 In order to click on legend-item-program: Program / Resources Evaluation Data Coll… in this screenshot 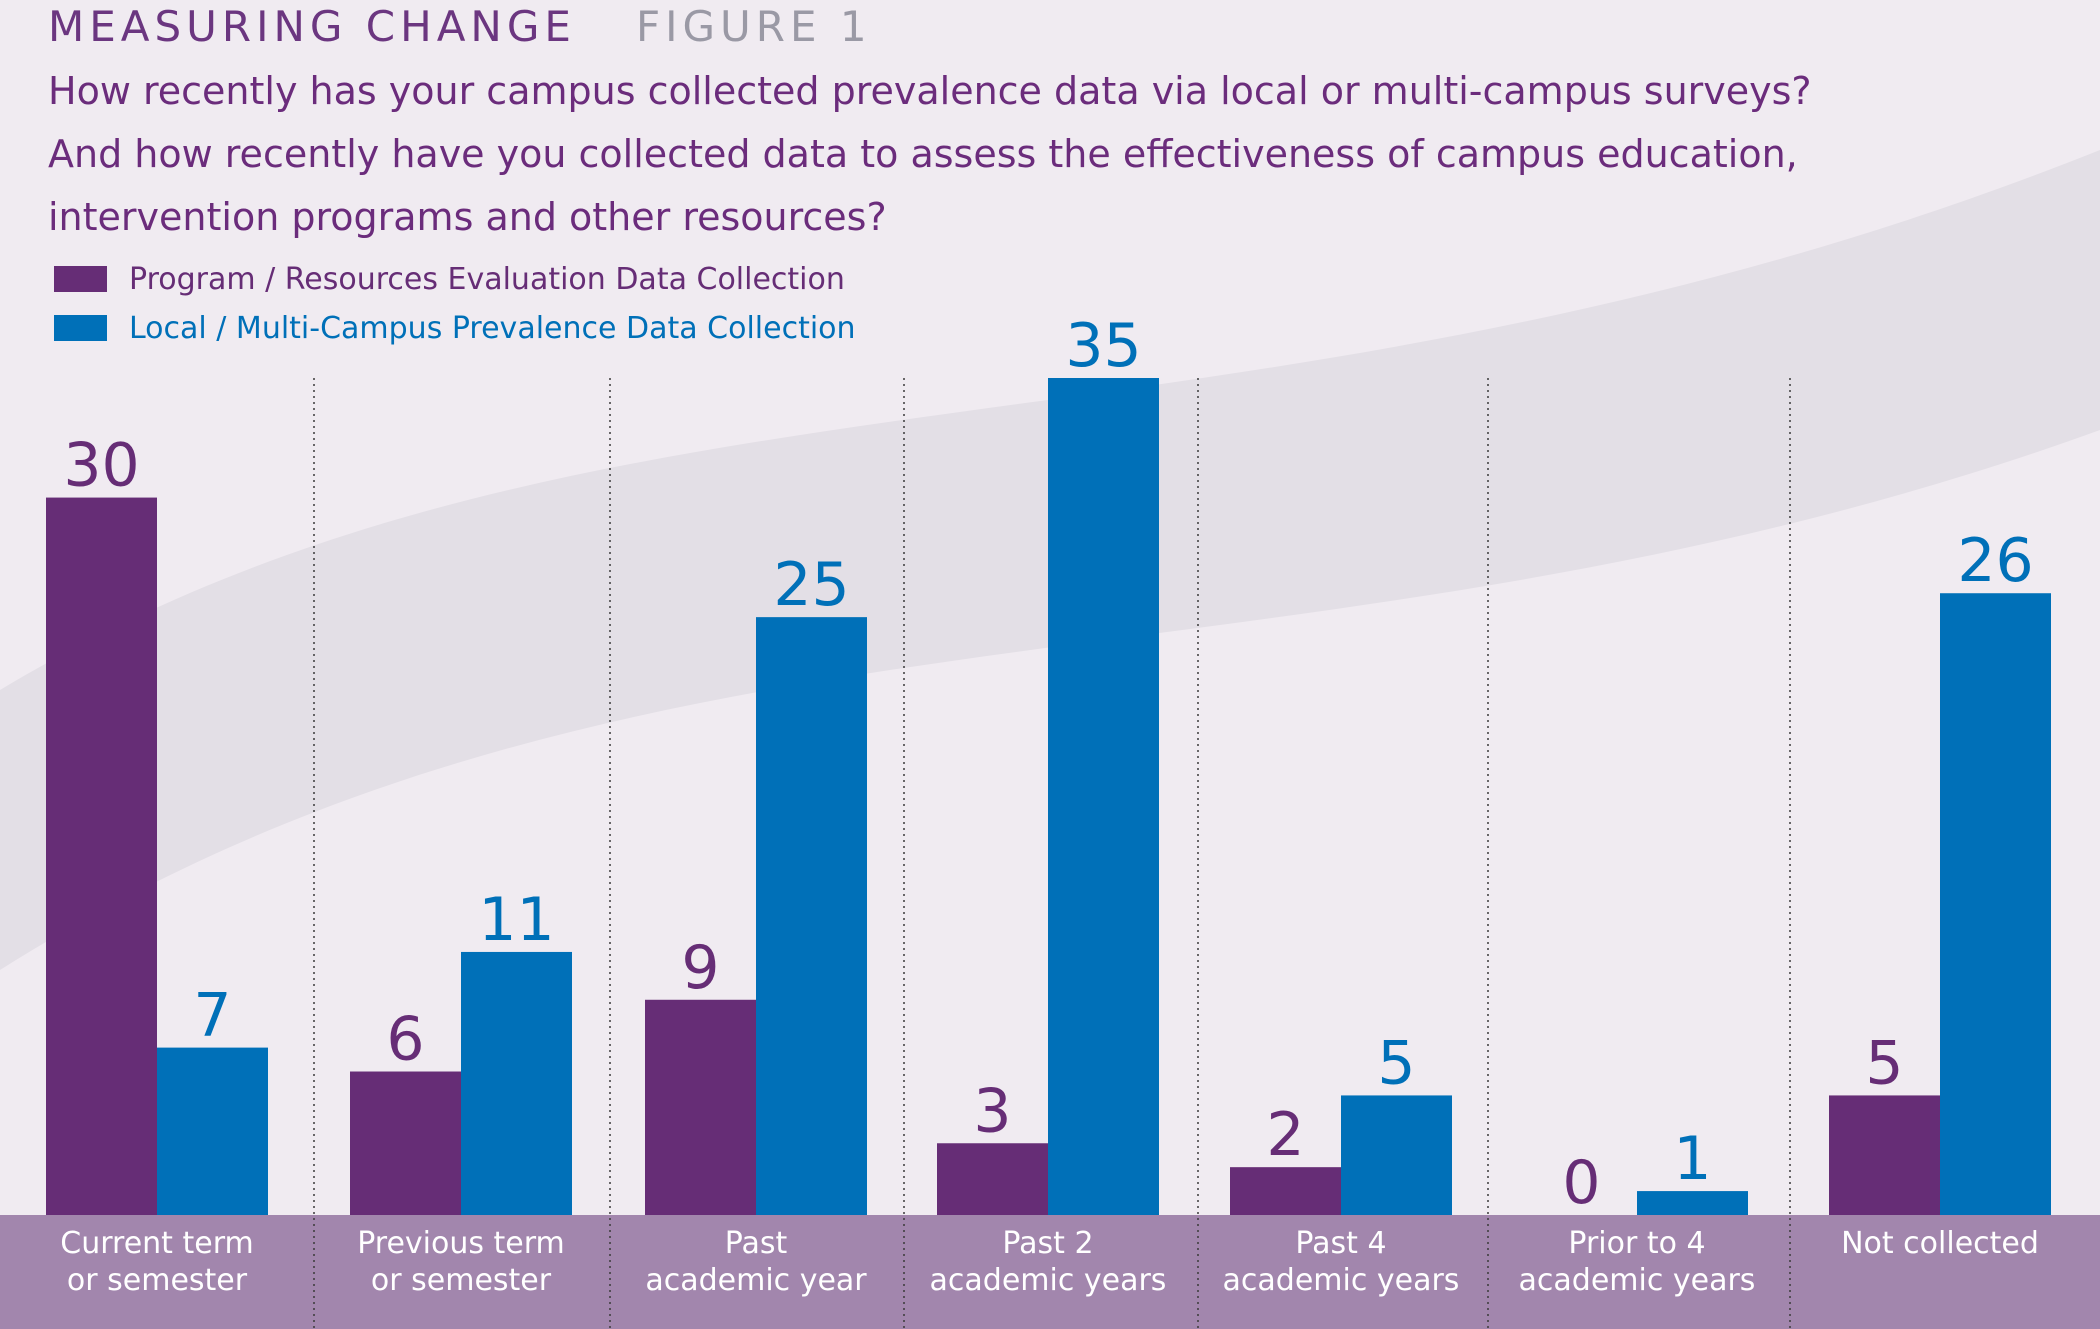, I will do `click(449, 279)`.